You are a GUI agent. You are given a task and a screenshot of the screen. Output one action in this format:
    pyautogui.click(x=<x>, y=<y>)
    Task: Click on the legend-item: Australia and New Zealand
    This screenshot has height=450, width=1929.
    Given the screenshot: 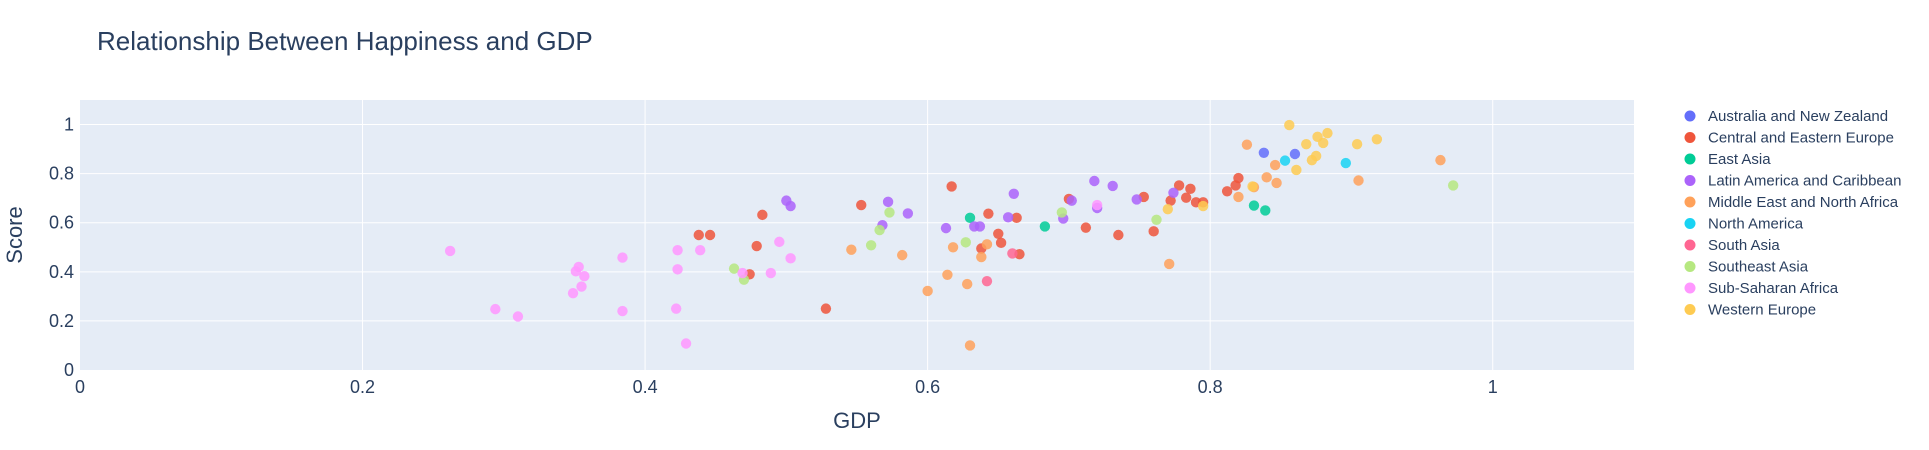 What is the action you would take?
    pyautogui.click(x=1786, y=116)
    